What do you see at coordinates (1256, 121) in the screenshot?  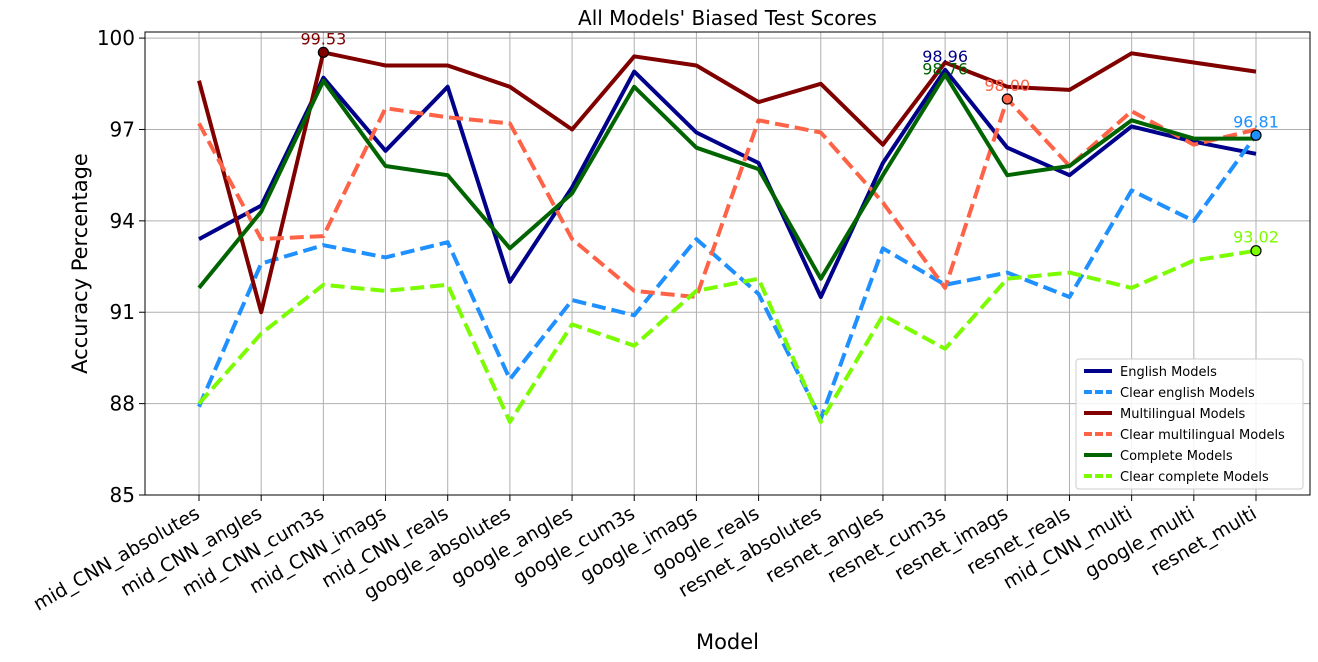 I see `annotation-label: 96.81` at bounding box center [1256, 121].